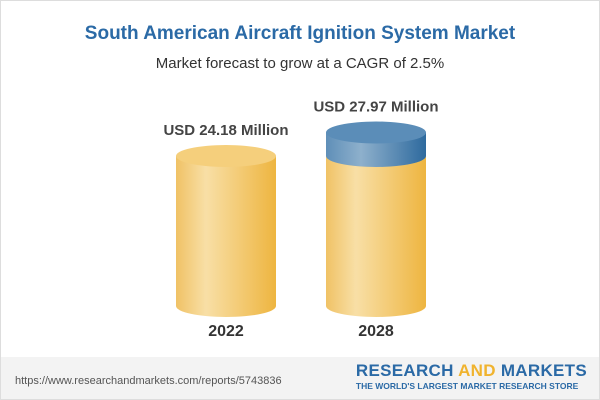  I want to click on logo-text-and: AND, so click(477, 370).